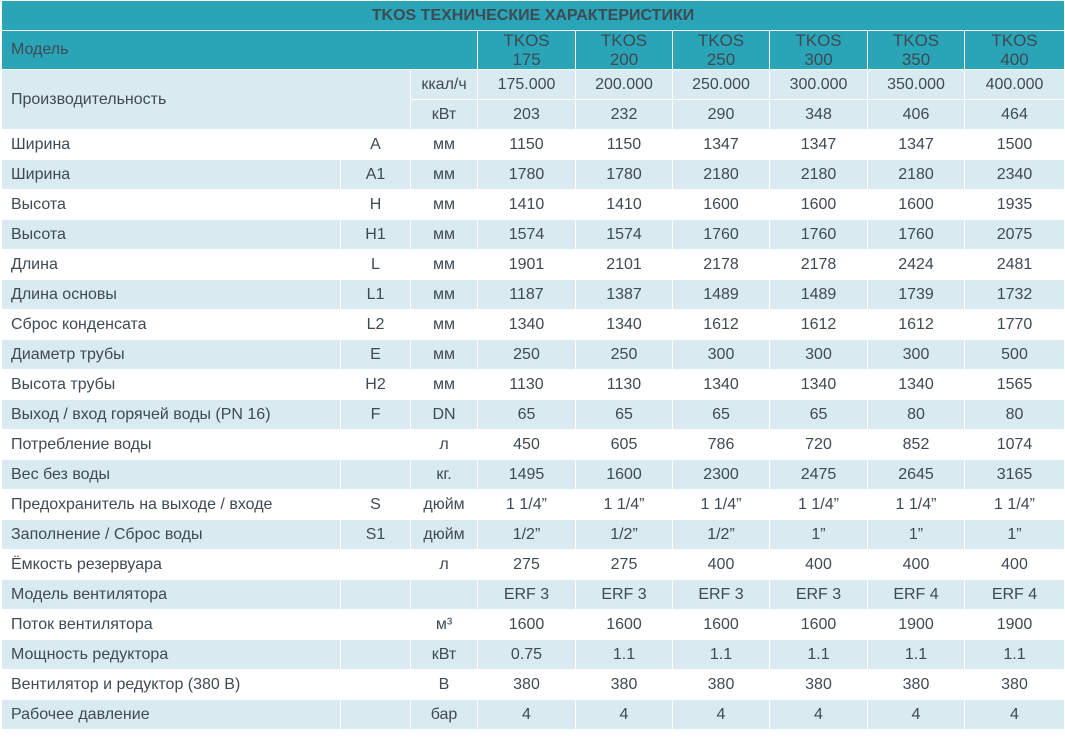 This screenshot has height=753, width=1065. Describe the element at coordinates (1014, 384) in the screenshot. I see `value-cell: 1565` at that location.